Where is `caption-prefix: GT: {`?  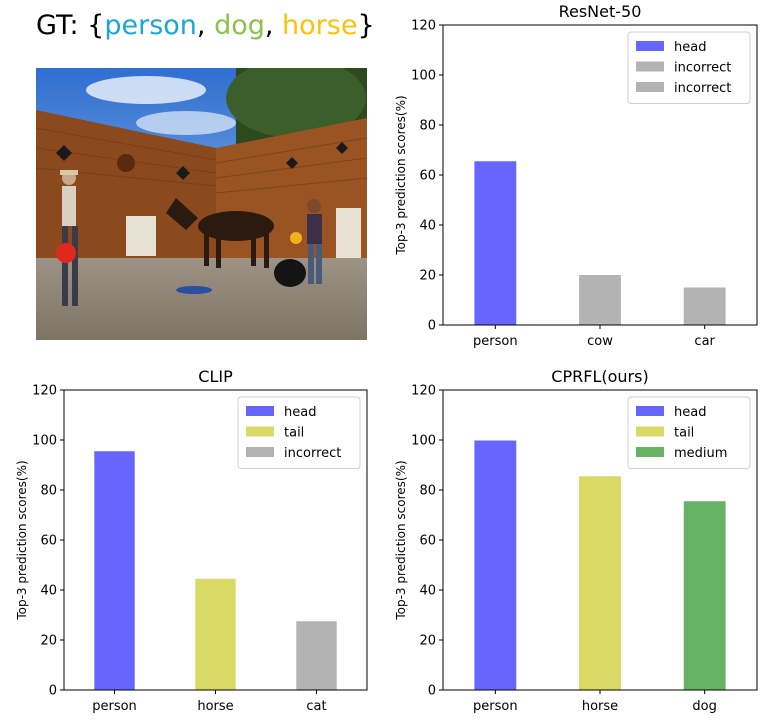
caption-prefix: GT: { is located at coordinates (70, 25).